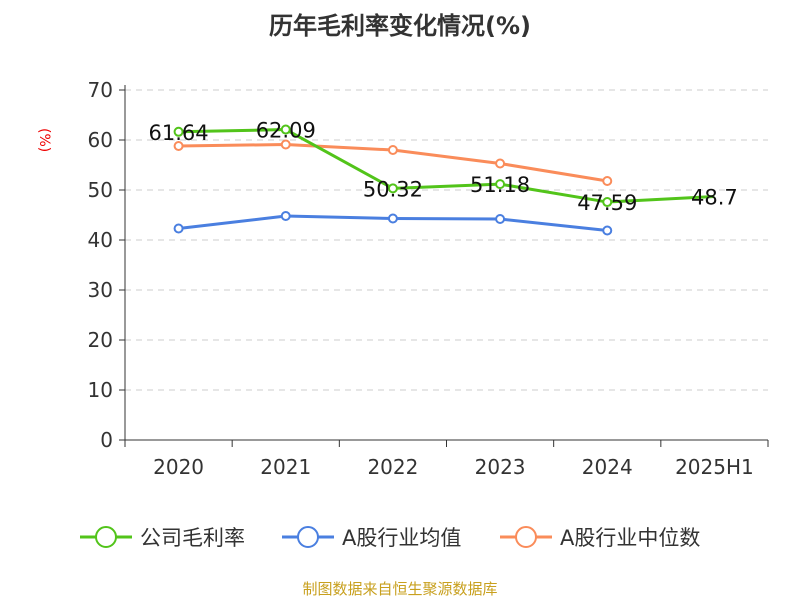 The height and width of the screenshot is (600, 800). Describe the element at coordinates (100, 390) in the screenshot. I see `y-tick-label: 10` at that location.